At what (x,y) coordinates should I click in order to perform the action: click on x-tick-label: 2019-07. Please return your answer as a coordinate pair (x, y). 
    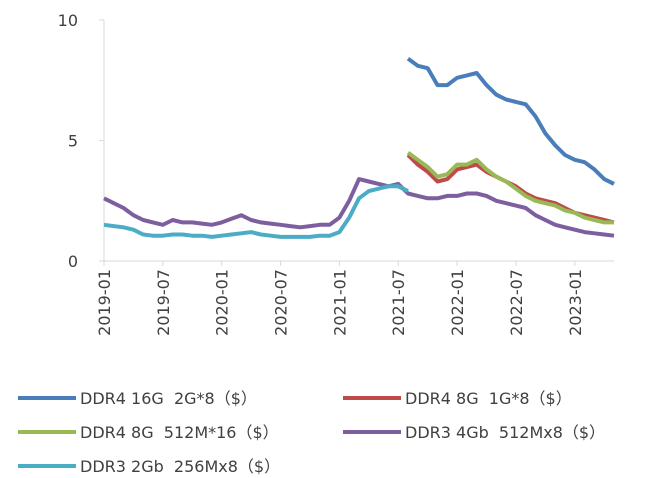
    Looking at the image, I should click on (163, 302).